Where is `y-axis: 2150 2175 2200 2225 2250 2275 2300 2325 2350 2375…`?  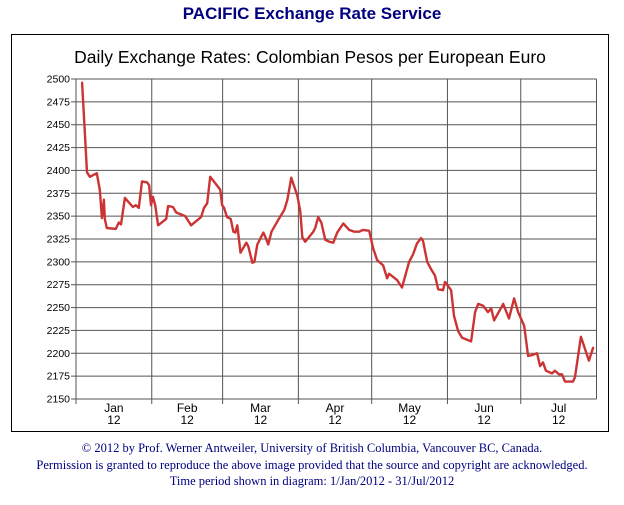
y-axis: 2150 2175 2200 2225 2250 2275 2300 2325 2350 2375… is located at coordinates (61, 240).